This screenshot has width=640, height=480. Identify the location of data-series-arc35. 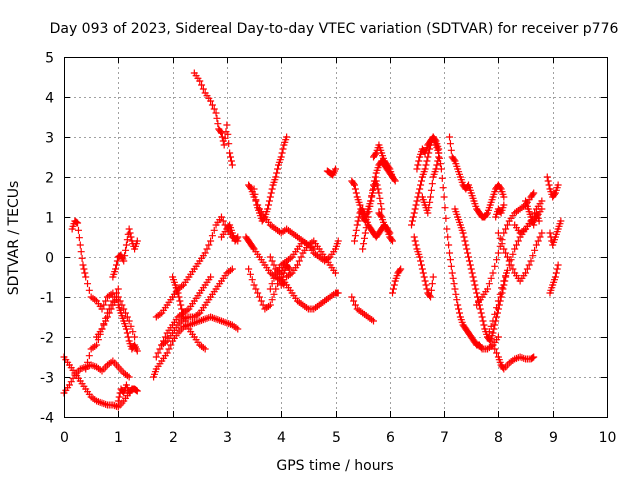
(430, 185).